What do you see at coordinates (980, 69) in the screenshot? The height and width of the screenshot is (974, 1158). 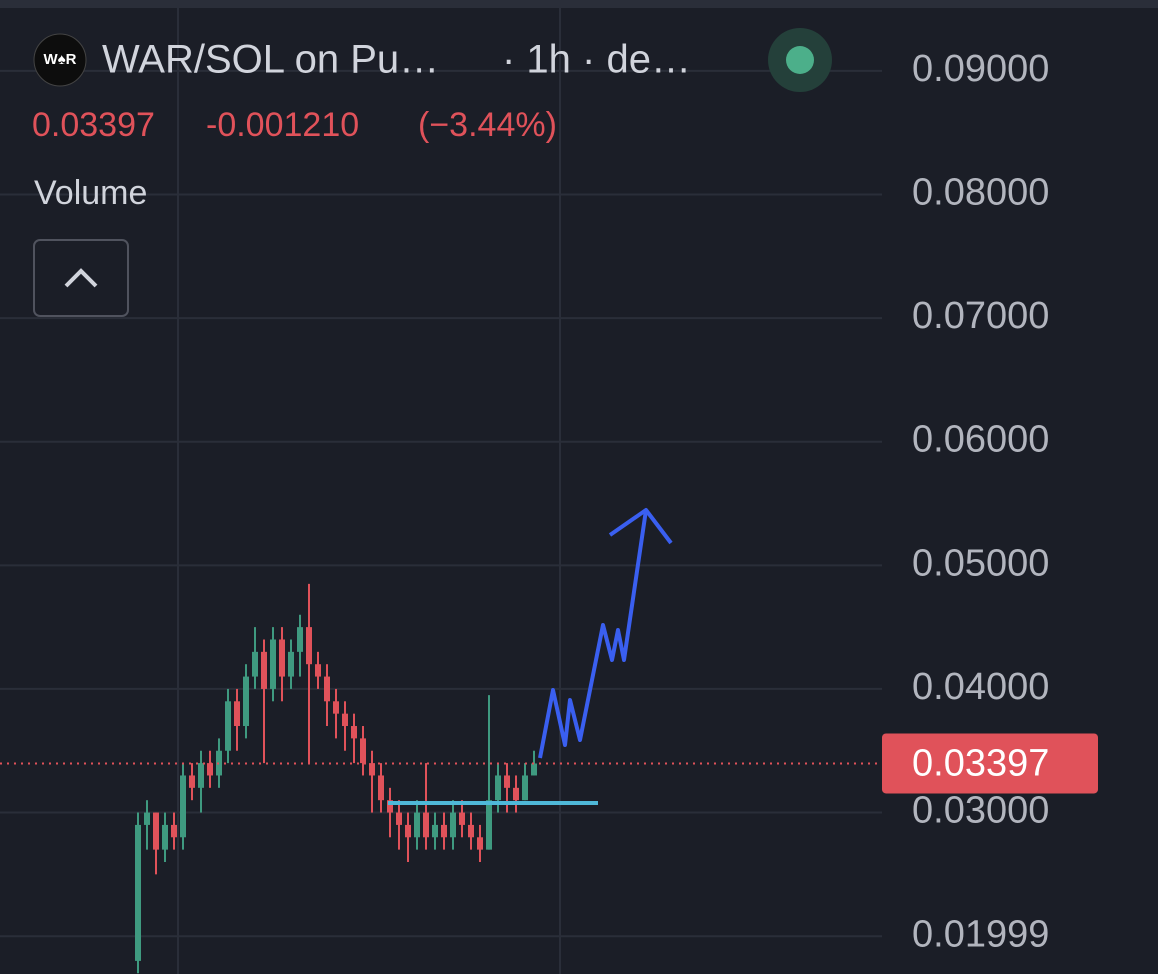 I see `y-tick-label: 0.09000` at bounding box center [980, 69].